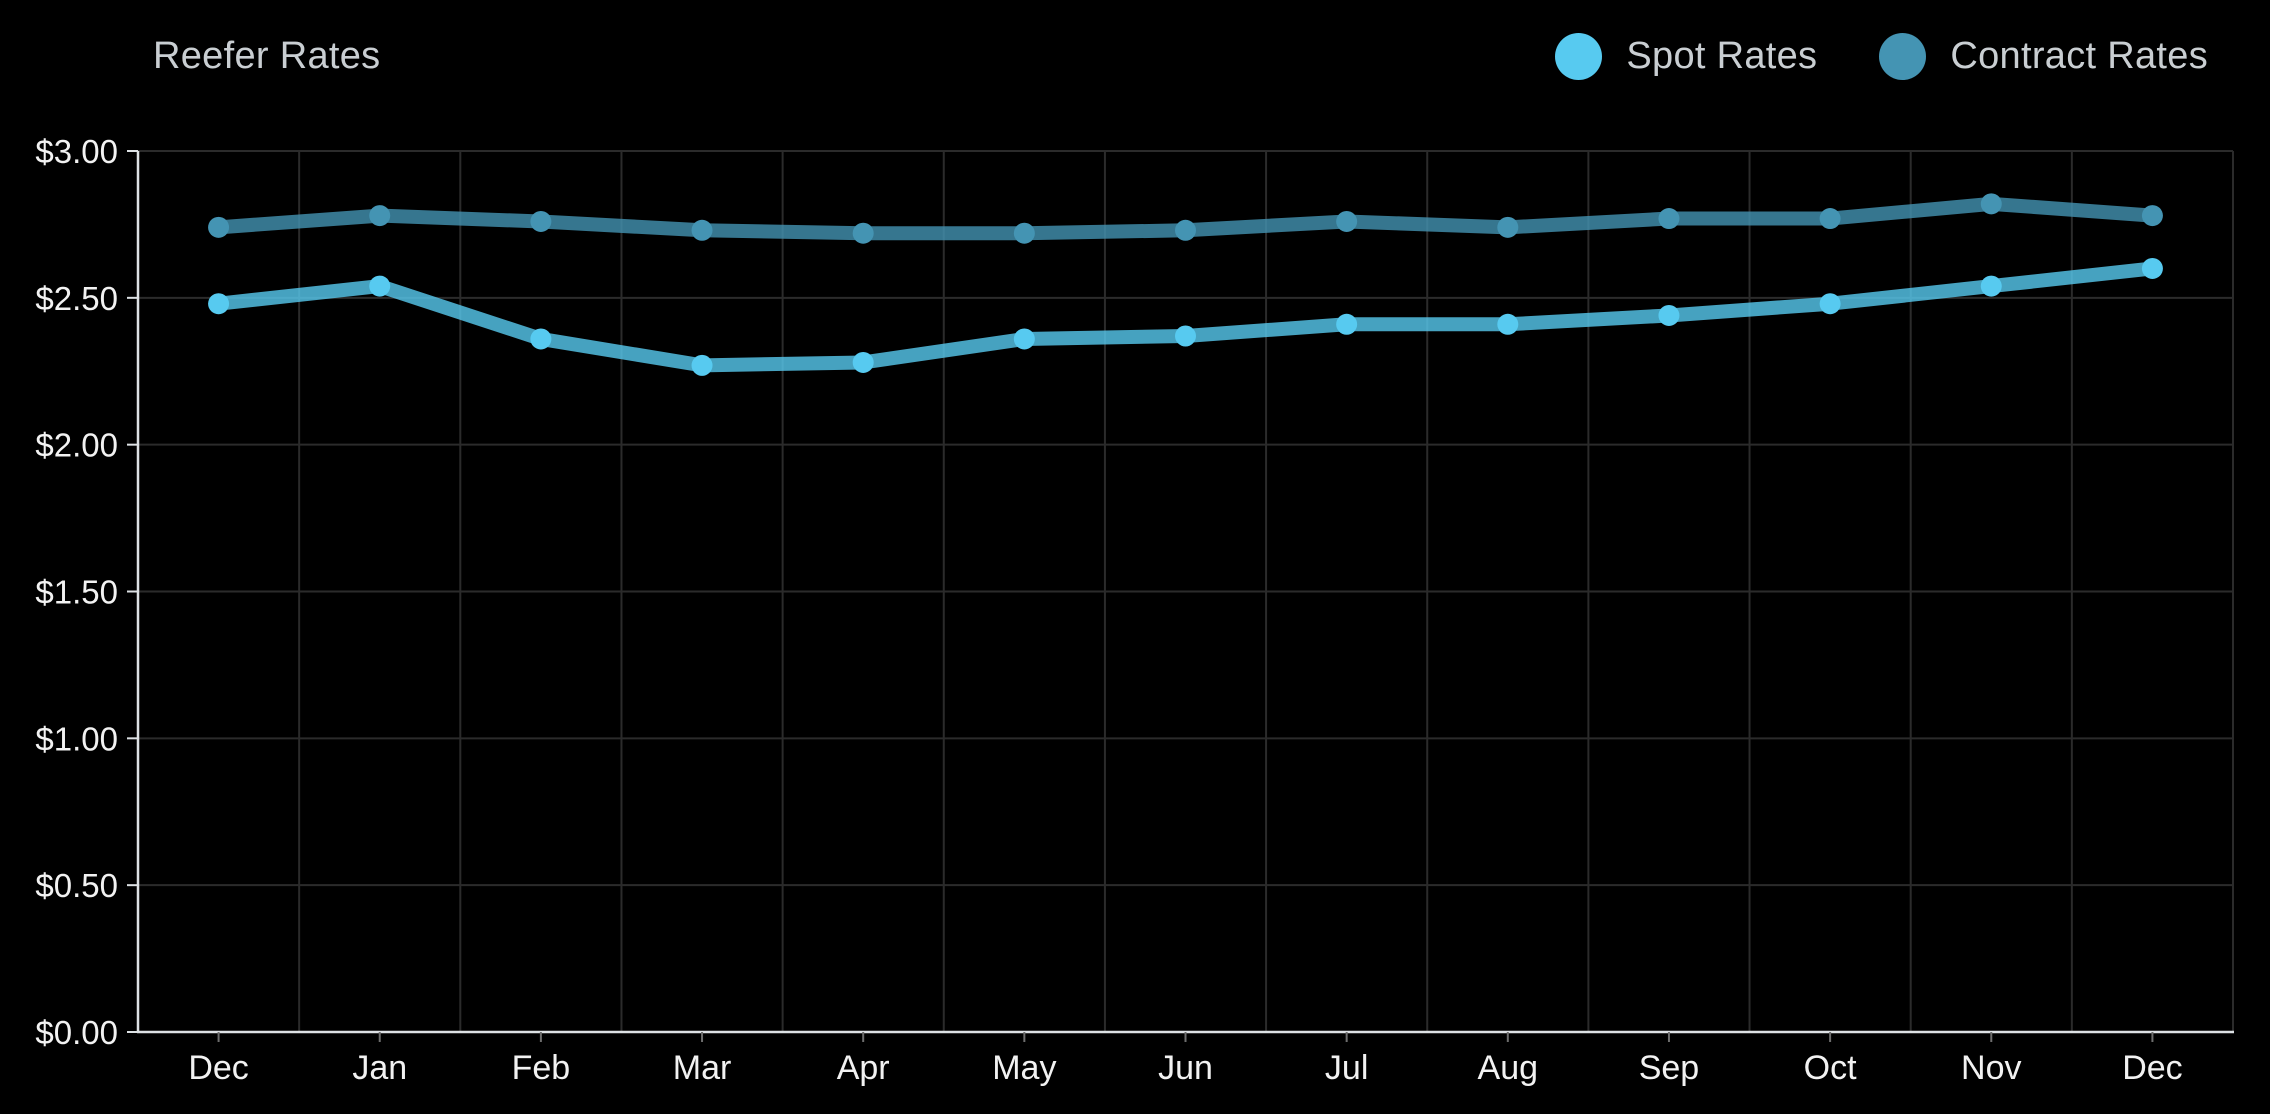 The height and width of the screenshot is (1114, 2270). Describe the element at coordinates (76, 885) in the screenshot. I see `y-tick-label: $0.50` at that location.